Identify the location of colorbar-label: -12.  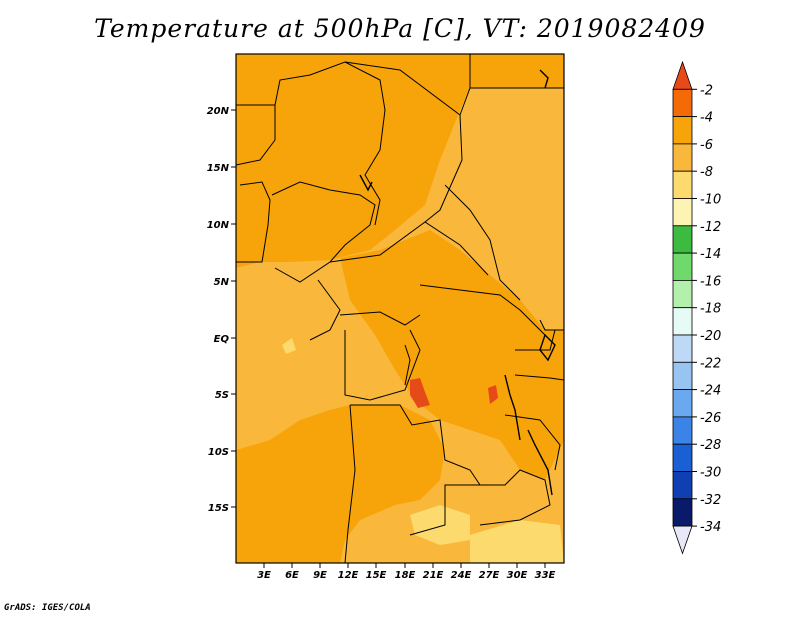
(710, 227).